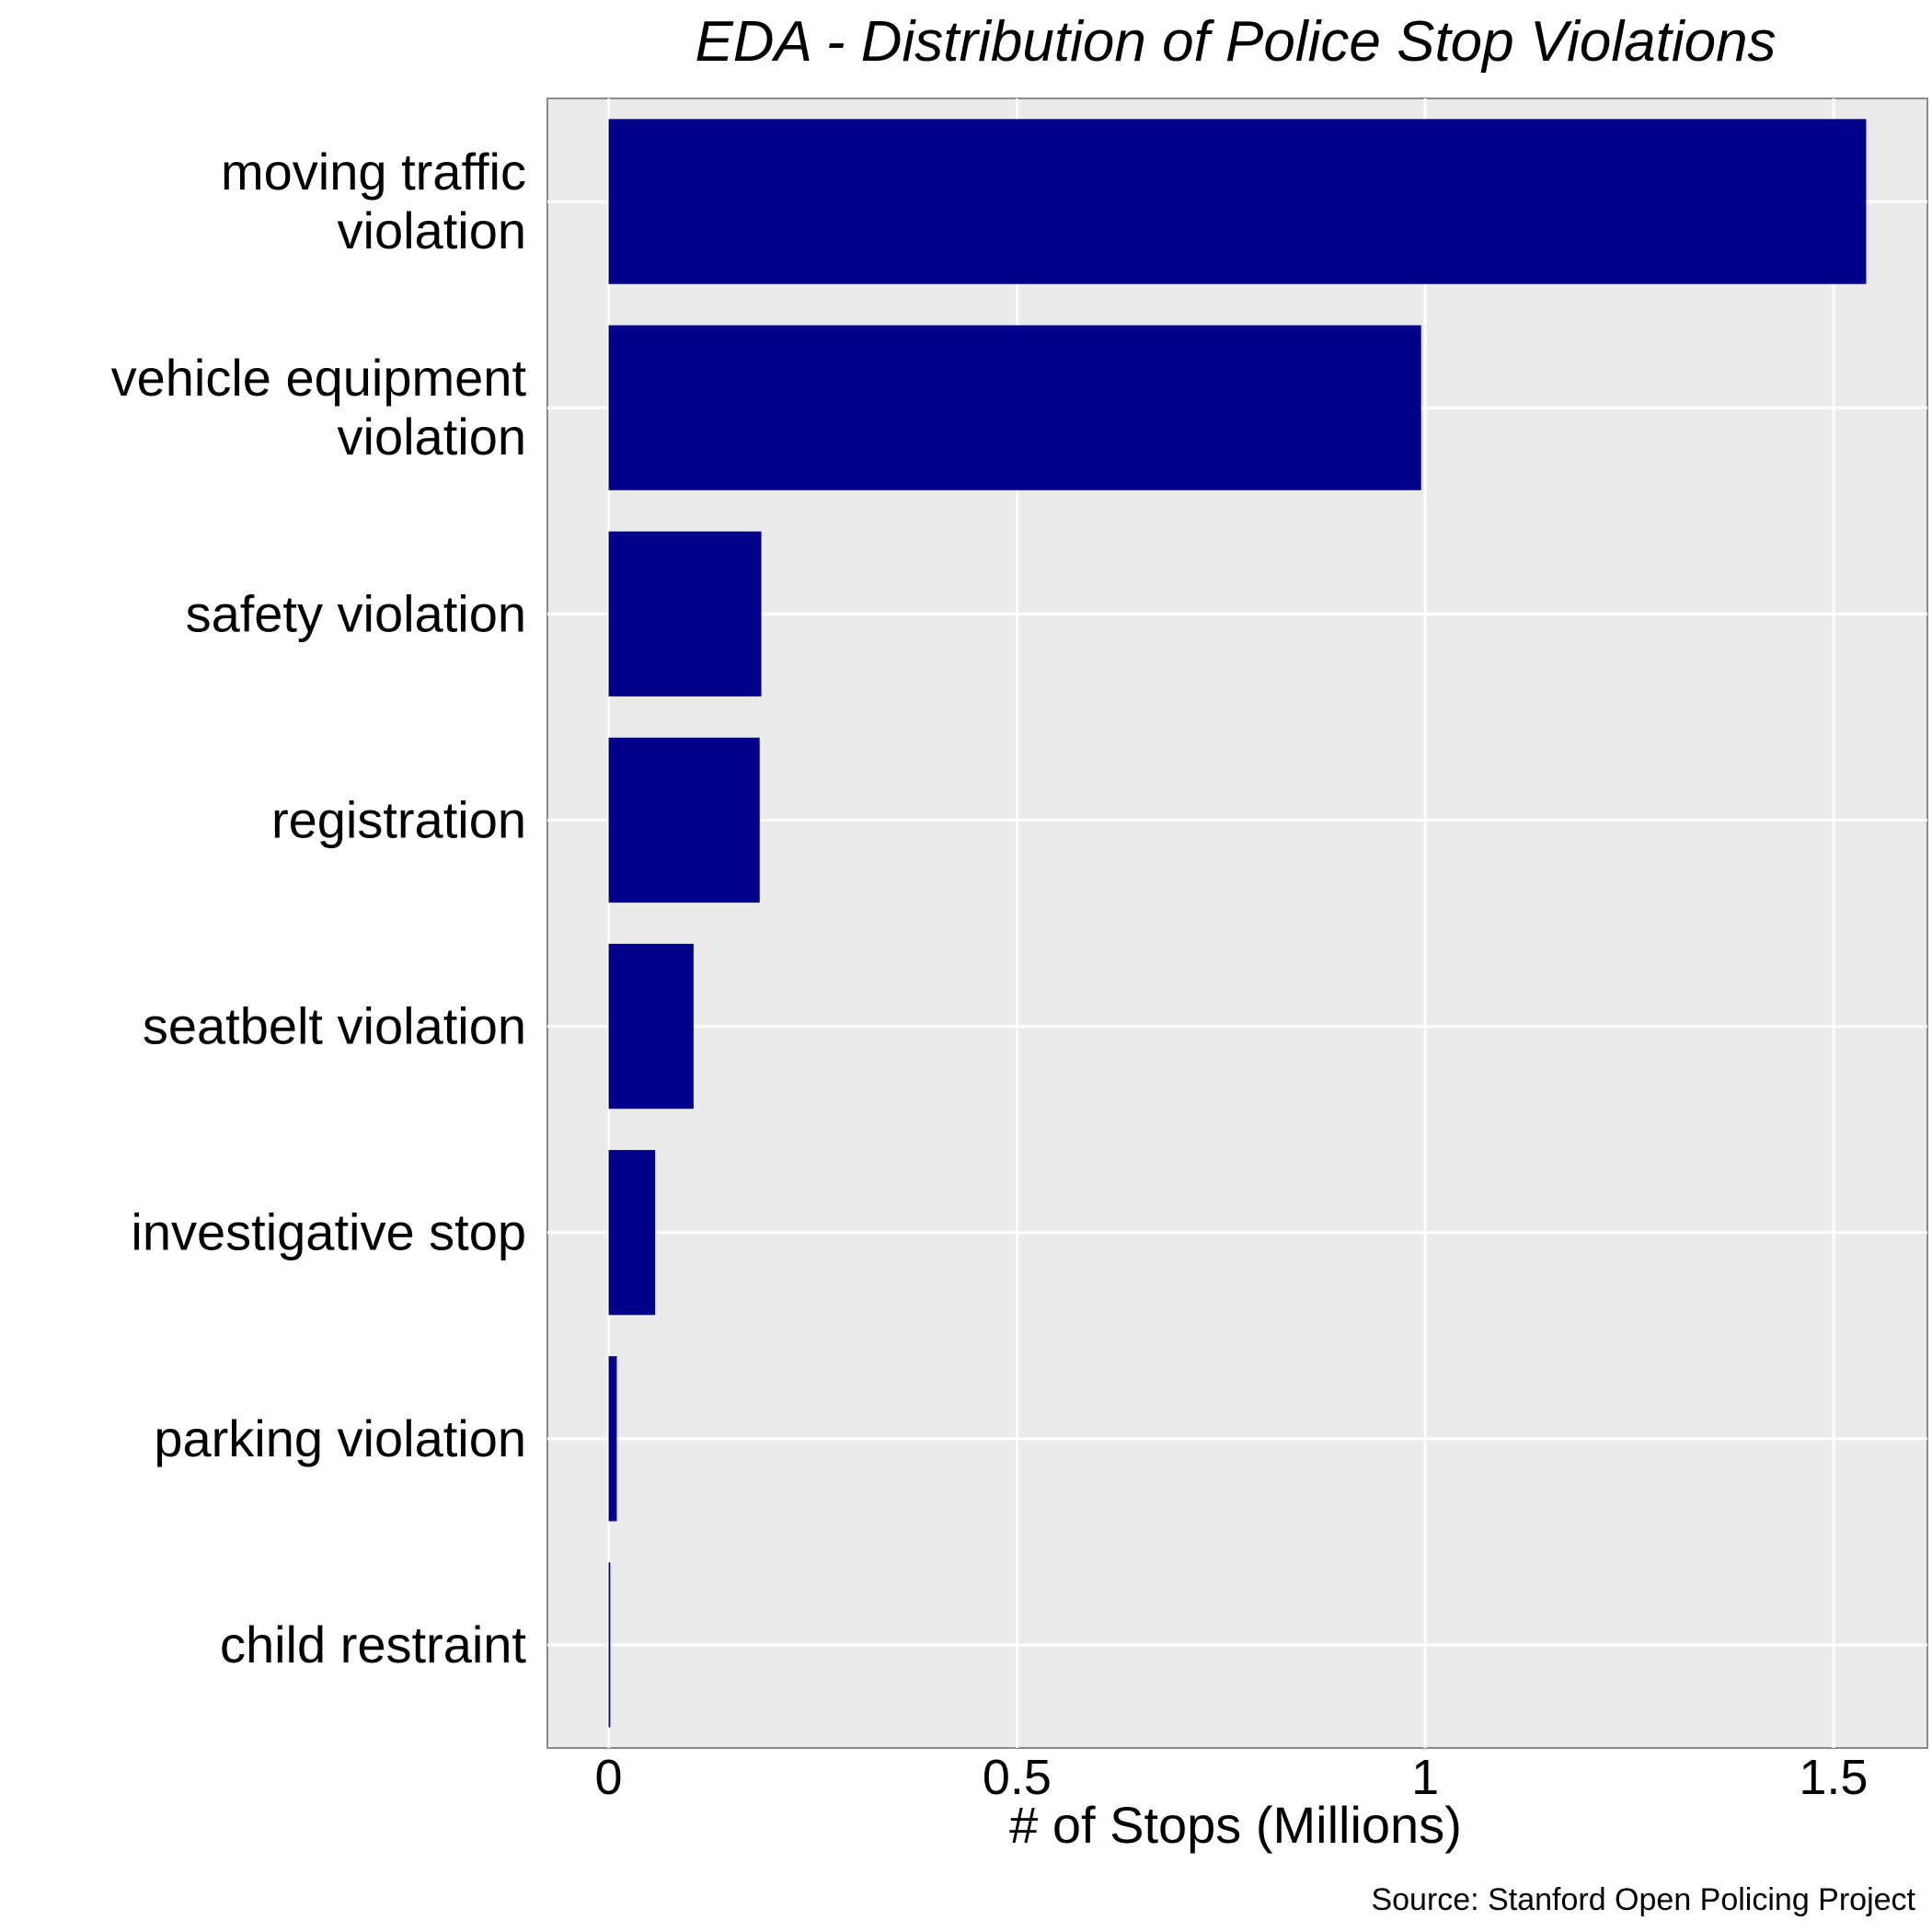  I want to click on category-label: parking violation, so click(340, 1438).